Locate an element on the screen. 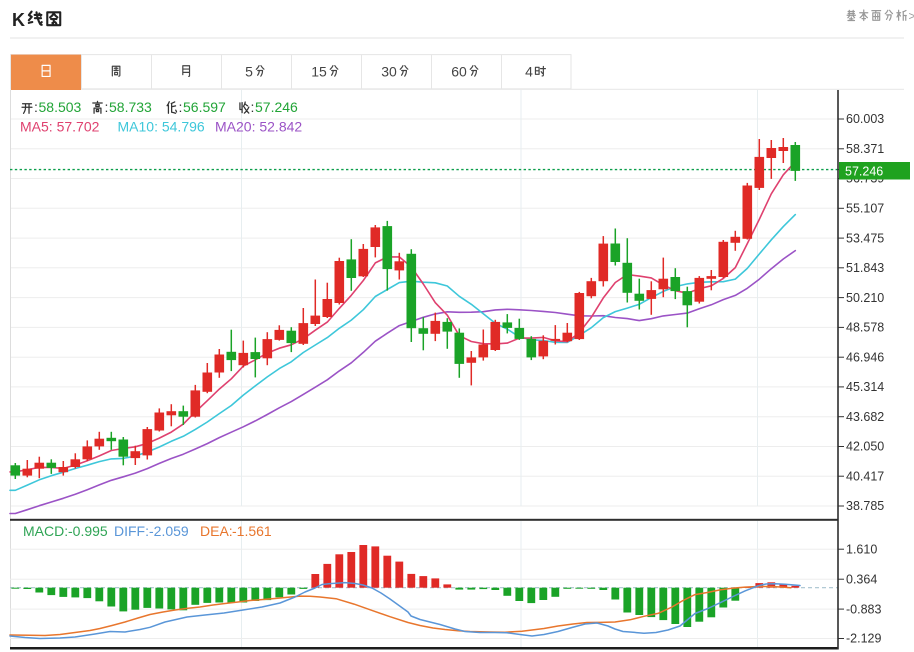 The width and height of the screenshot is (914, 652). svg-text: DEA: is located at coordinates (216, 531).